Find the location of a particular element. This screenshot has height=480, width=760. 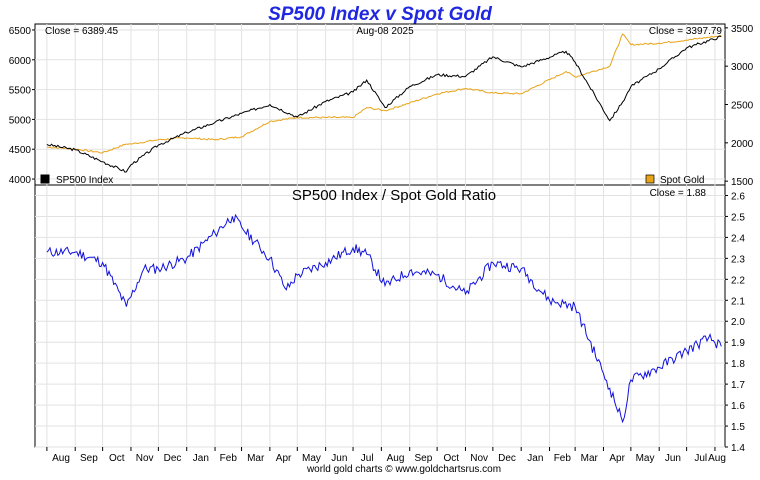

ratio-tick-label: 2.1 is located at coordinates (738, 301).